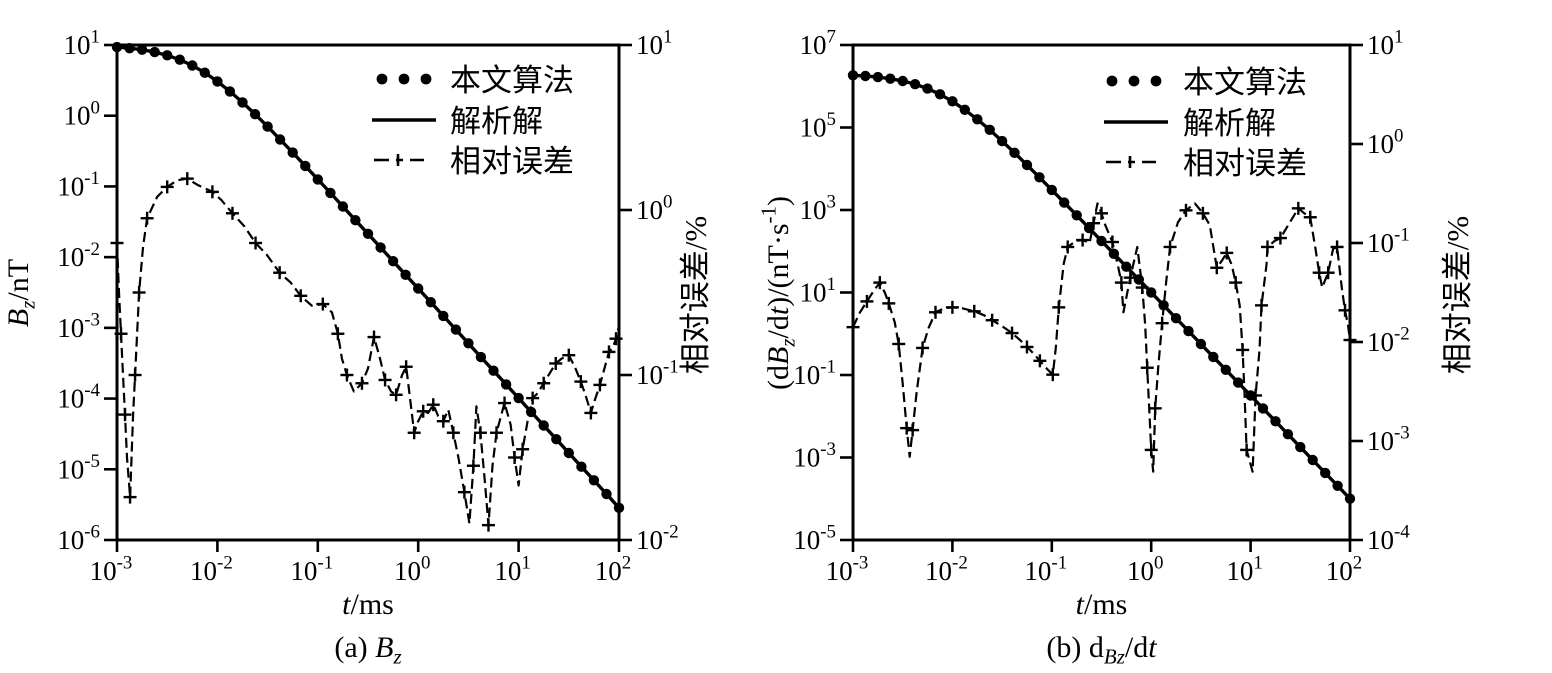  Describe the element at coordinates (368, 604) in the screenshot. I see `x-axis-label-a: t/ms` at that location.